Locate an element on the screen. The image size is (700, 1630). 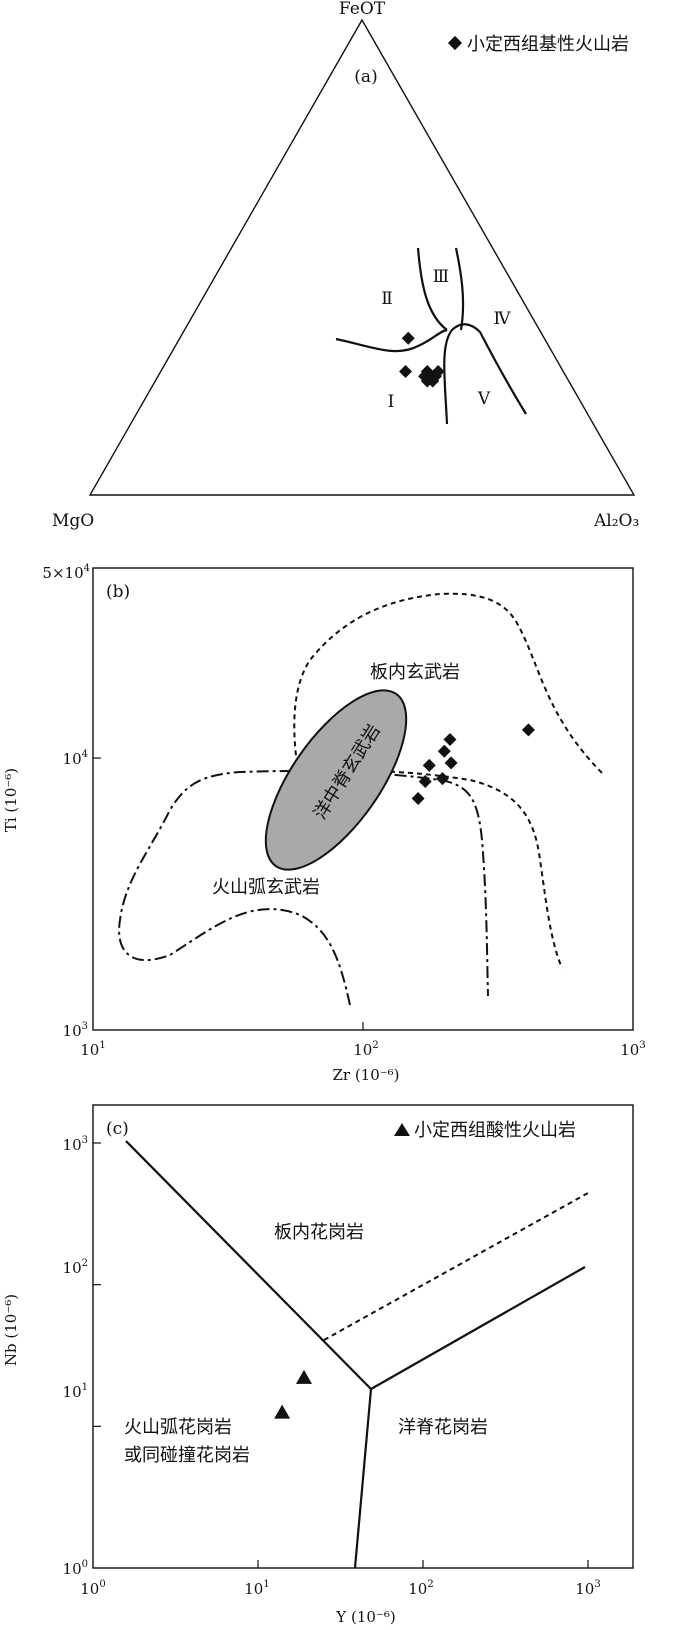
tick-label-c-x1: 10¹ is located at coordinates (256, 1588).